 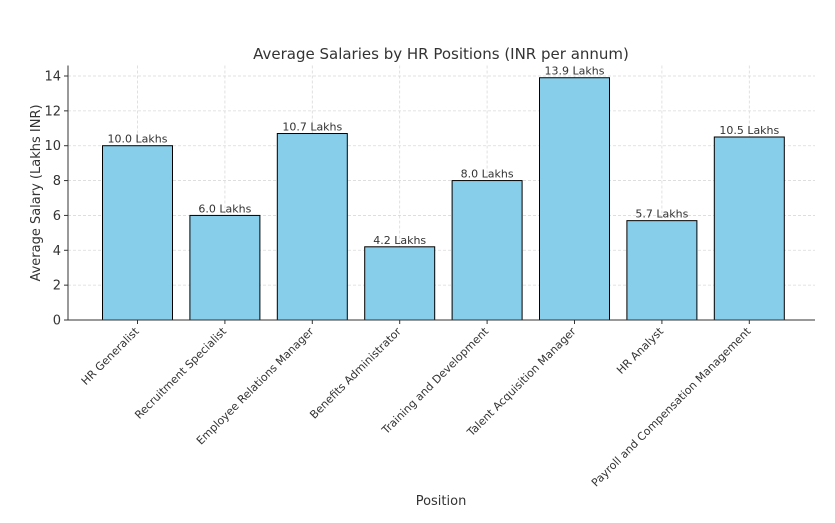 I want to click on data-label: 6.0 Lakhs, so click(x=224, y=208).